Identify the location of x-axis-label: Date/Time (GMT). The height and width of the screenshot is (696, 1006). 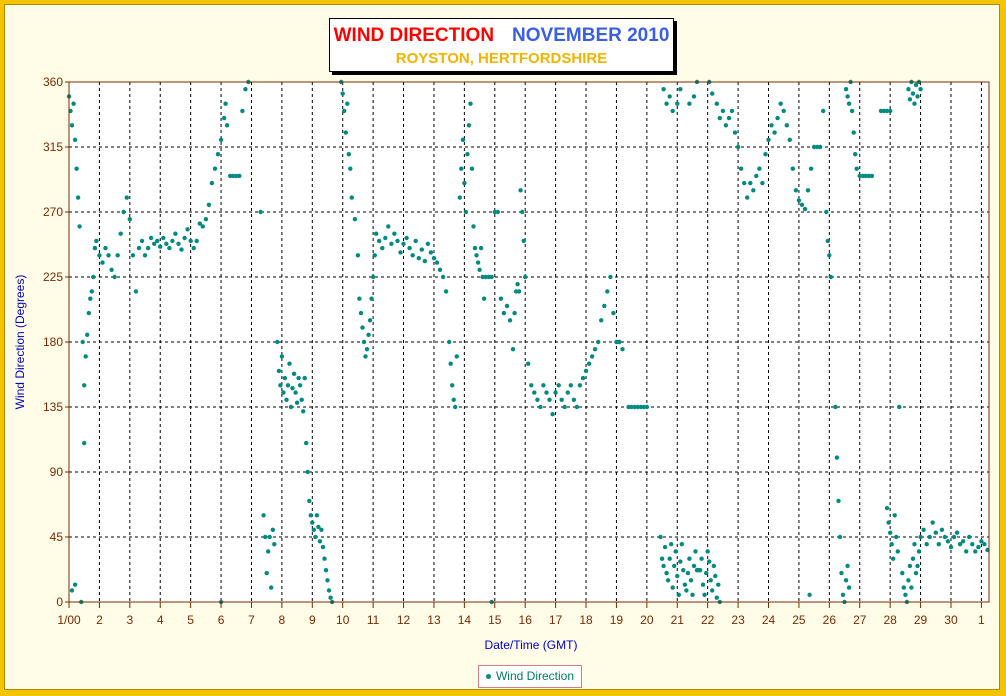
(531, 645).